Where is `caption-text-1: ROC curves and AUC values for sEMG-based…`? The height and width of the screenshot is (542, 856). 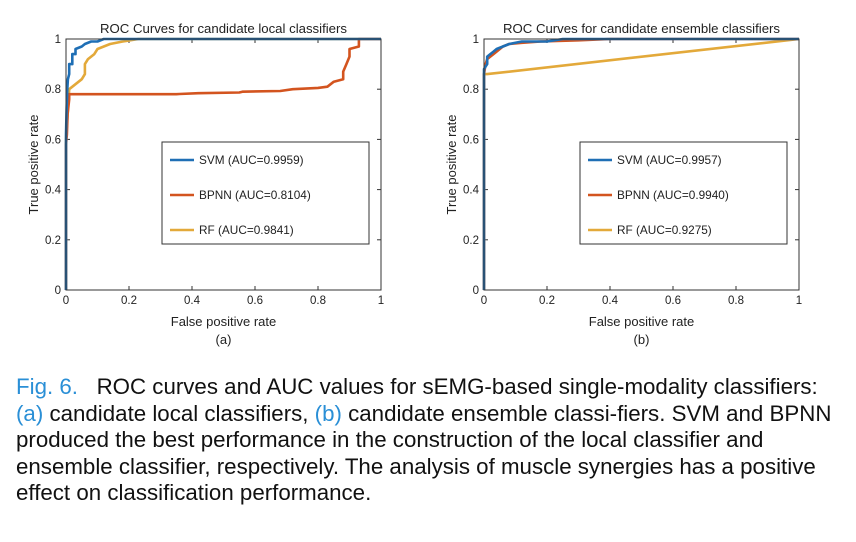
caption-text-1: ROC curves and AUC values for sEMG-based… is located at coordinates (457, 386).